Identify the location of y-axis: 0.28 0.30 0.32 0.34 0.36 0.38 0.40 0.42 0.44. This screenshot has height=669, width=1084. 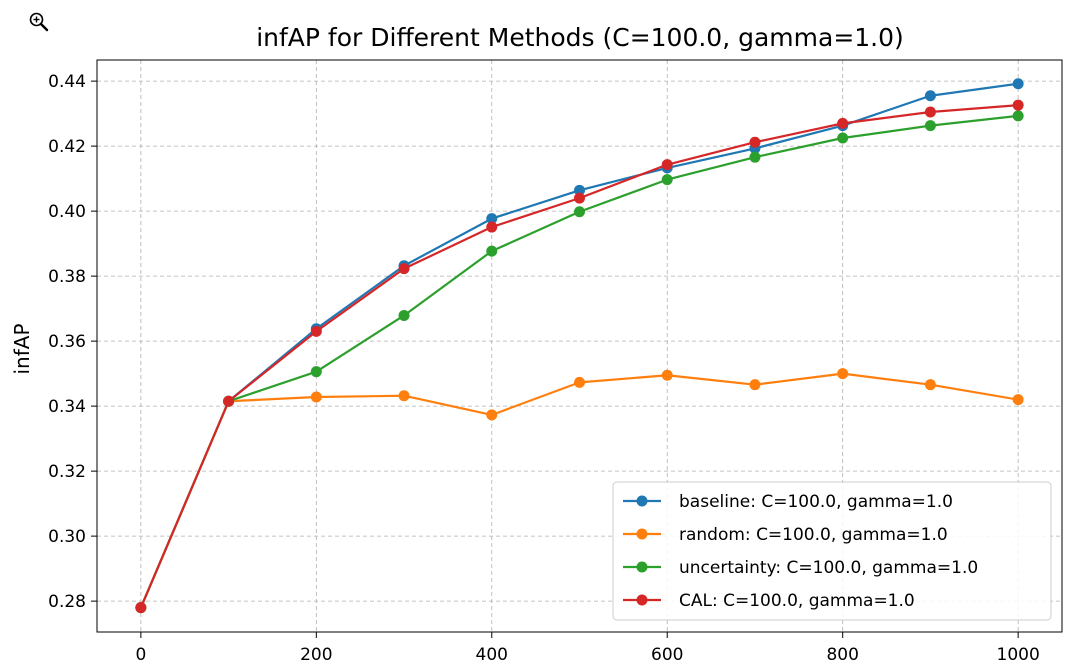
(72, 342).